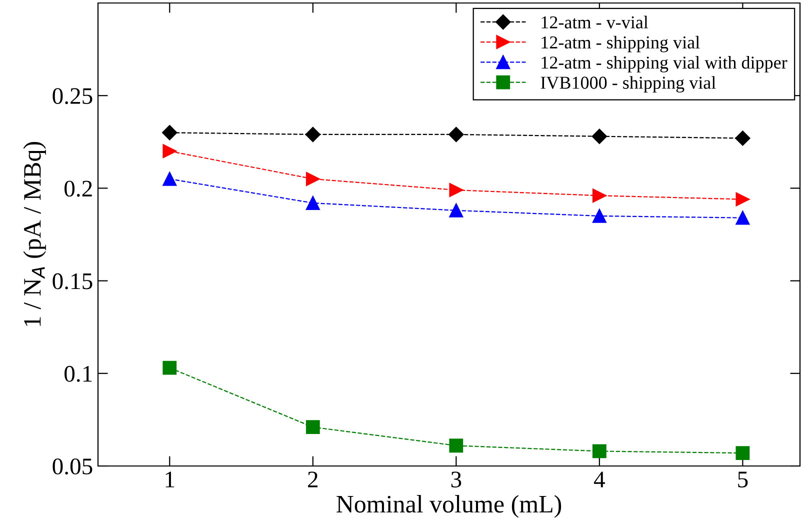 The image size is (804, 518). Describe the element at coordinates (72, 96) in the screenshot. I see `y-tick-label: 0.25` at that location.